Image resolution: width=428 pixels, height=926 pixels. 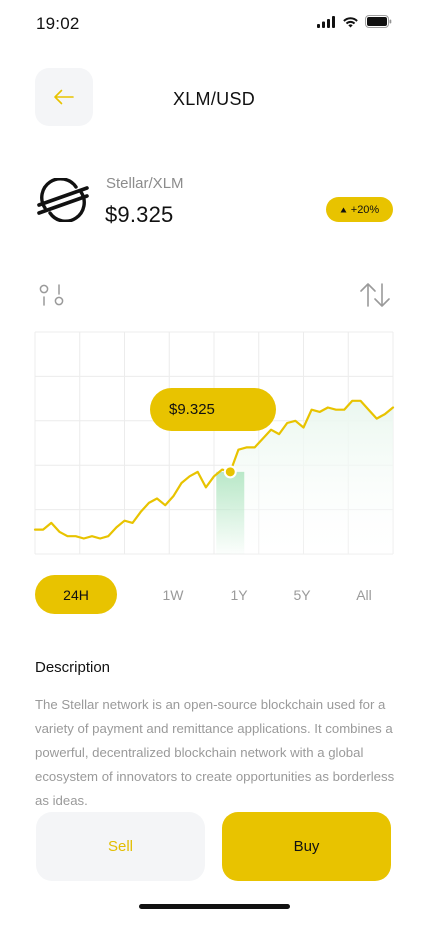 I want to click on status-icons, so click(x=354, y=21).